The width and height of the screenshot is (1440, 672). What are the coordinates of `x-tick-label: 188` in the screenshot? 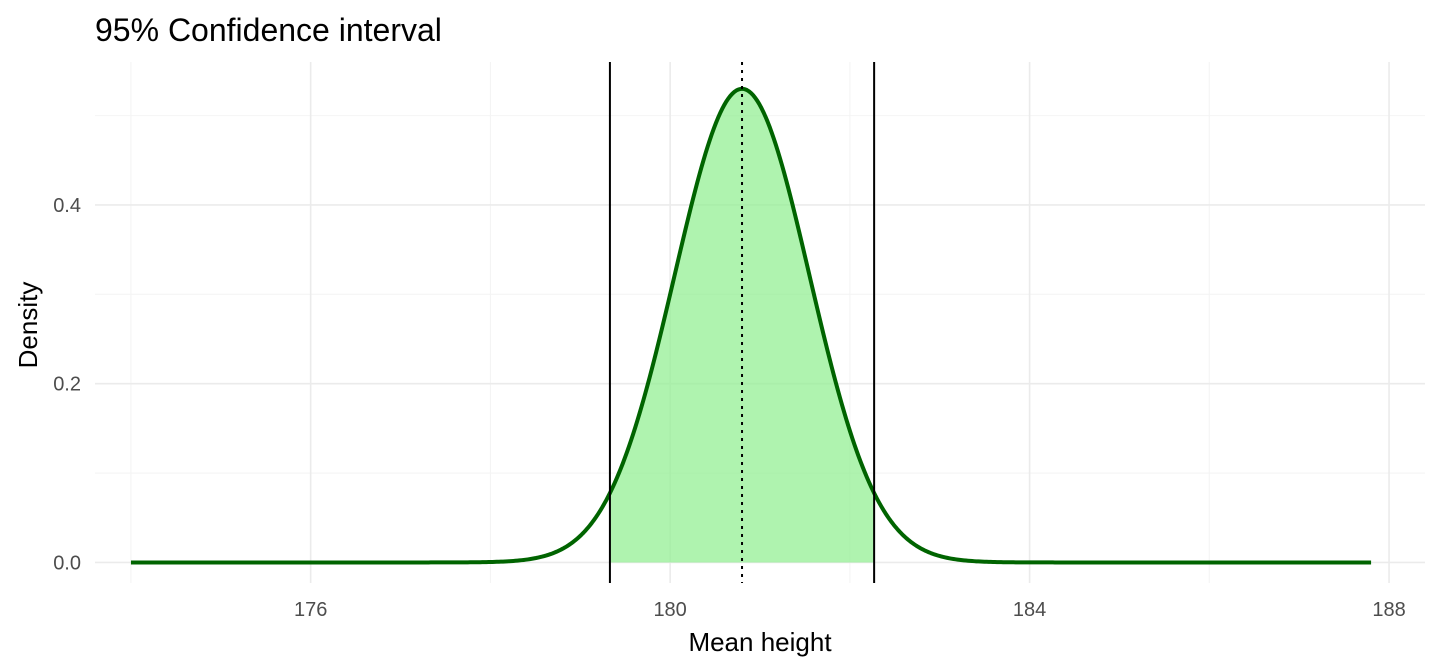 It's located at (1388, 610).